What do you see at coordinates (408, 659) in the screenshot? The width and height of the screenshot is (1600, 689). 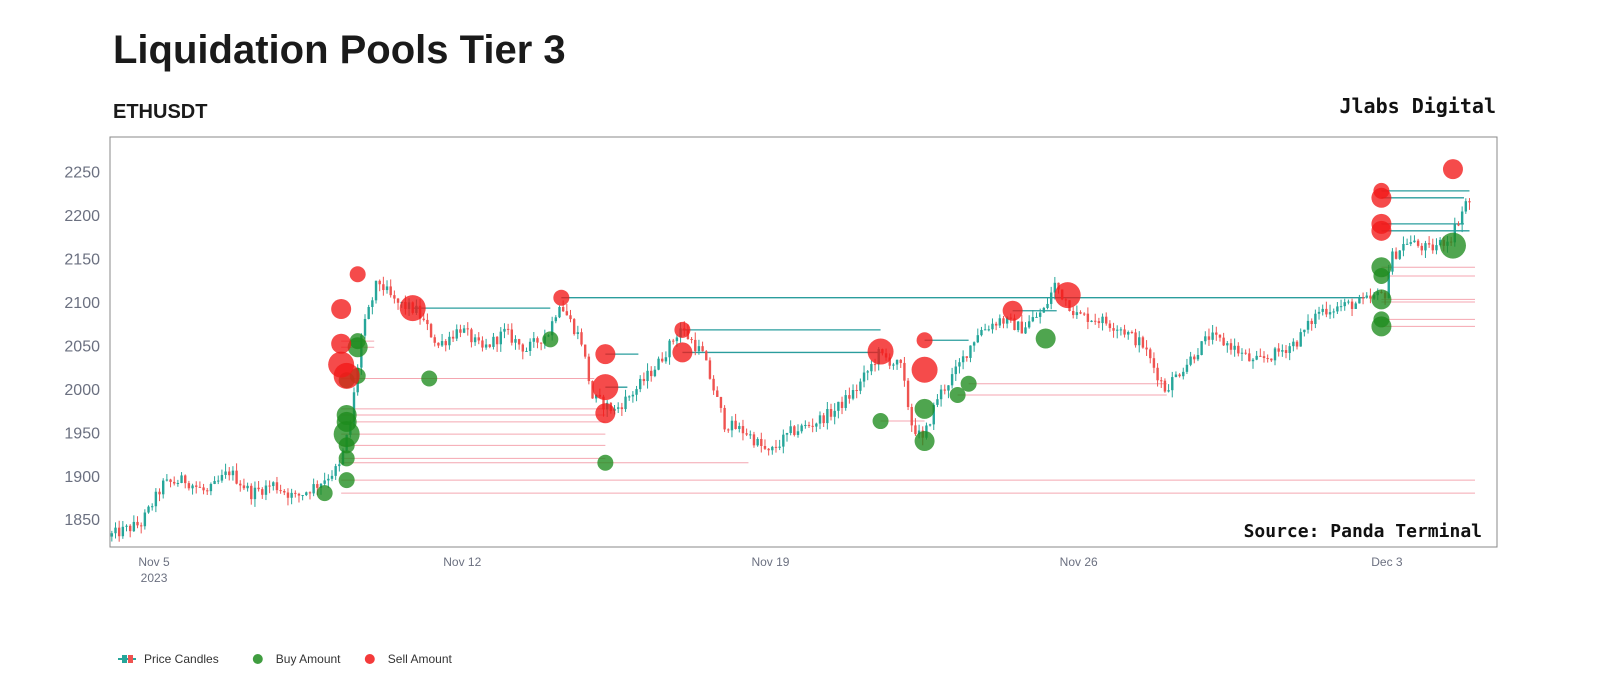 I see `legend-item: Sell Amount` at bounding box center [408, 659].